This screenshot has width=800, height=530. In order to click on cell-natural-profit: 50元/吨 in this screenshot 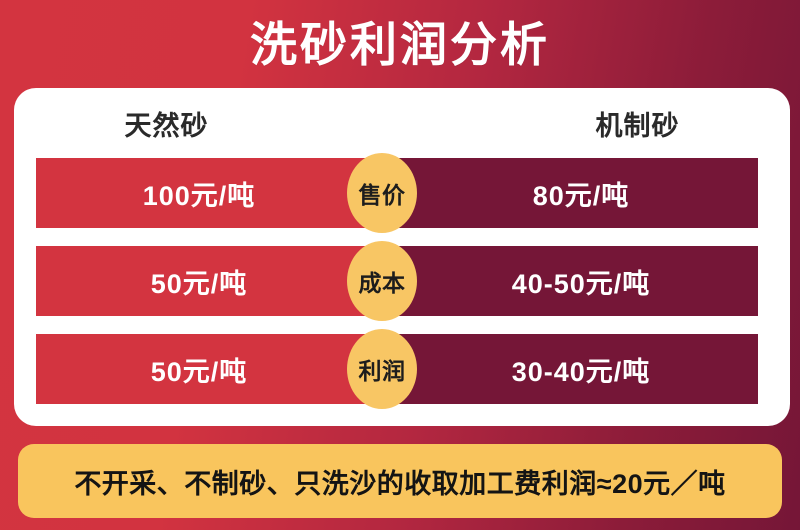, I will do `click(208, 369)`.